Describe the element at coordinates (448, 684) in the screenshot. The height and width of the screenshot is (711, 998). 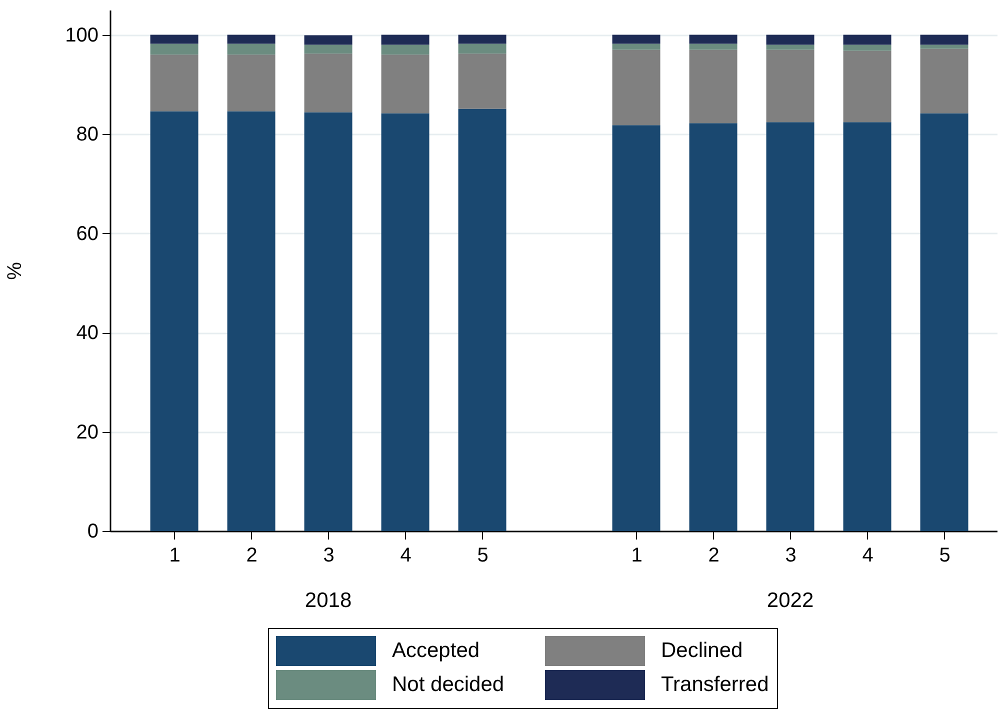
I see `legend-label: Not decided` at that location.